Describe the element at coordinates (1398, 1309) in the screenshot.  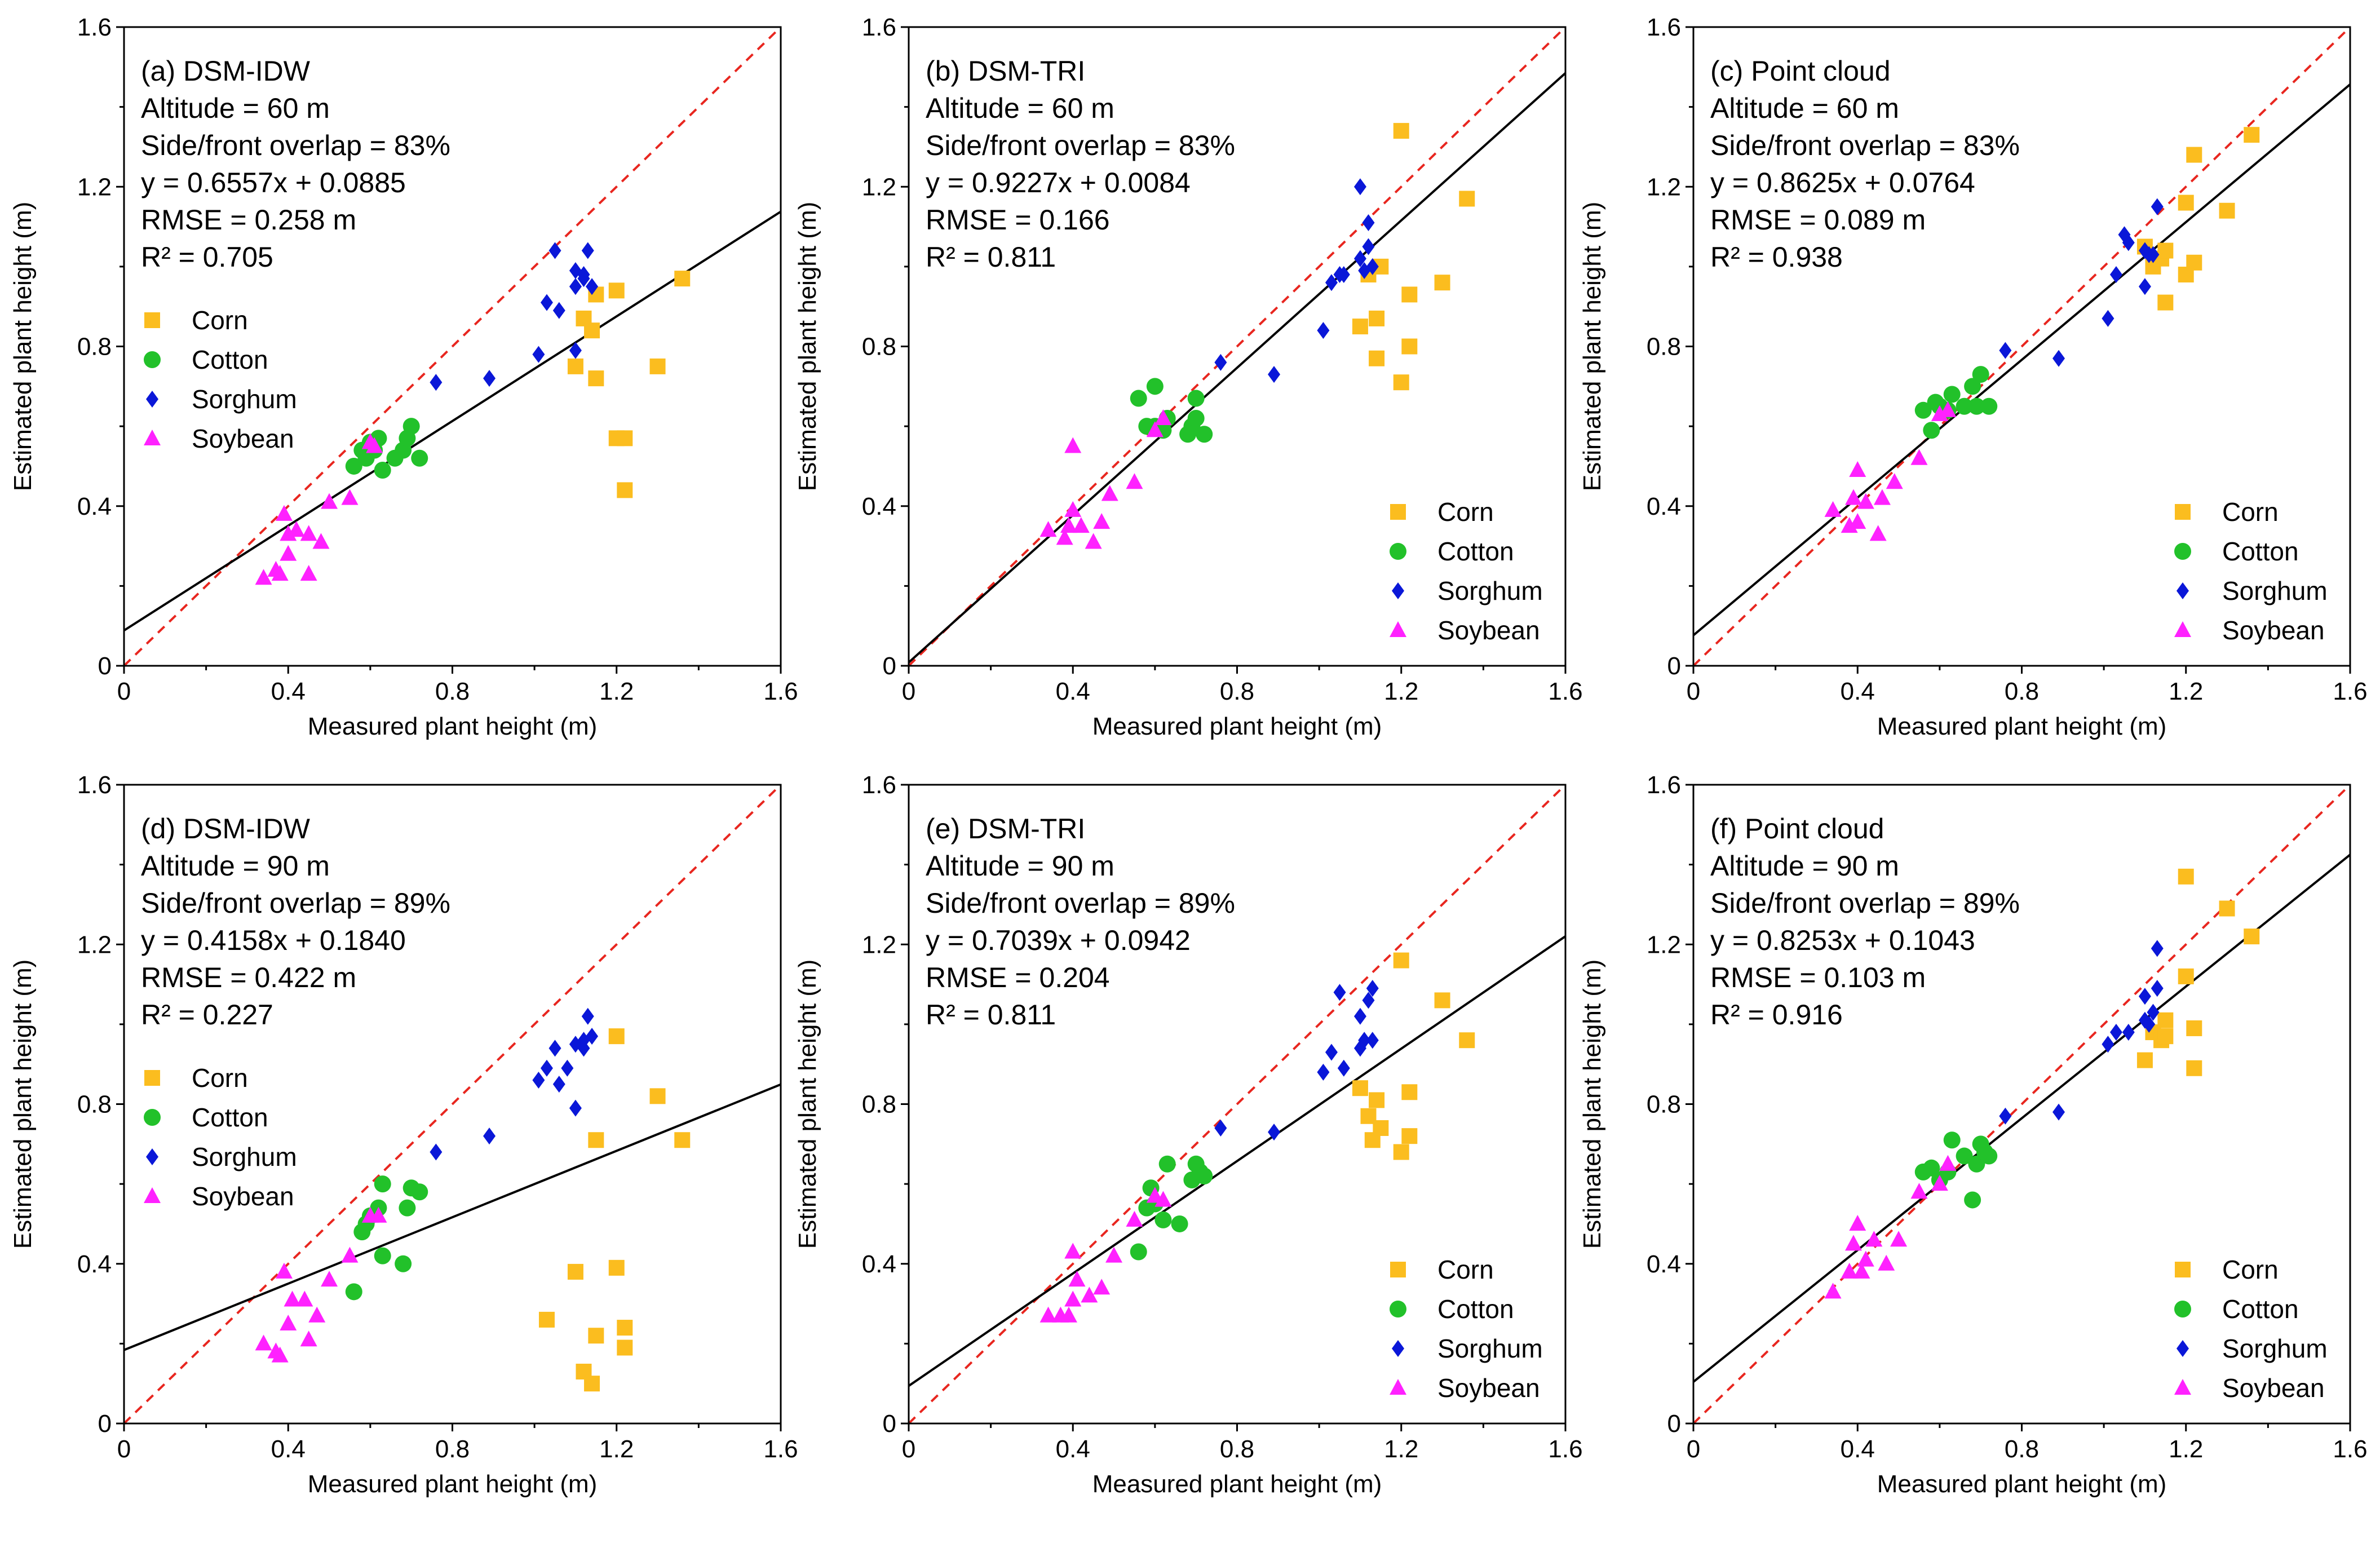
I see `legend-marker-cotton` at that location.